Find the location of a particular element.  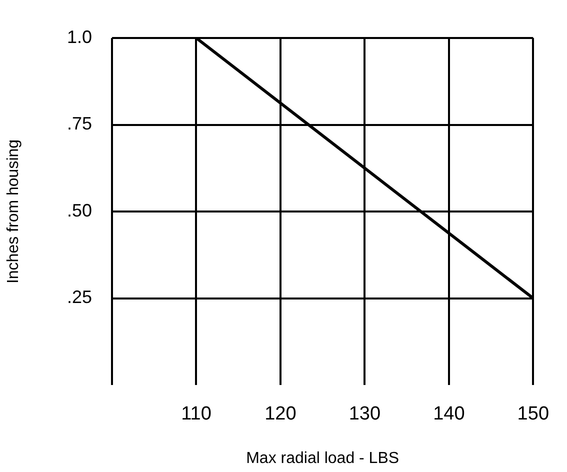

x-tick-label: 110 is located at coordinates (196, 414).